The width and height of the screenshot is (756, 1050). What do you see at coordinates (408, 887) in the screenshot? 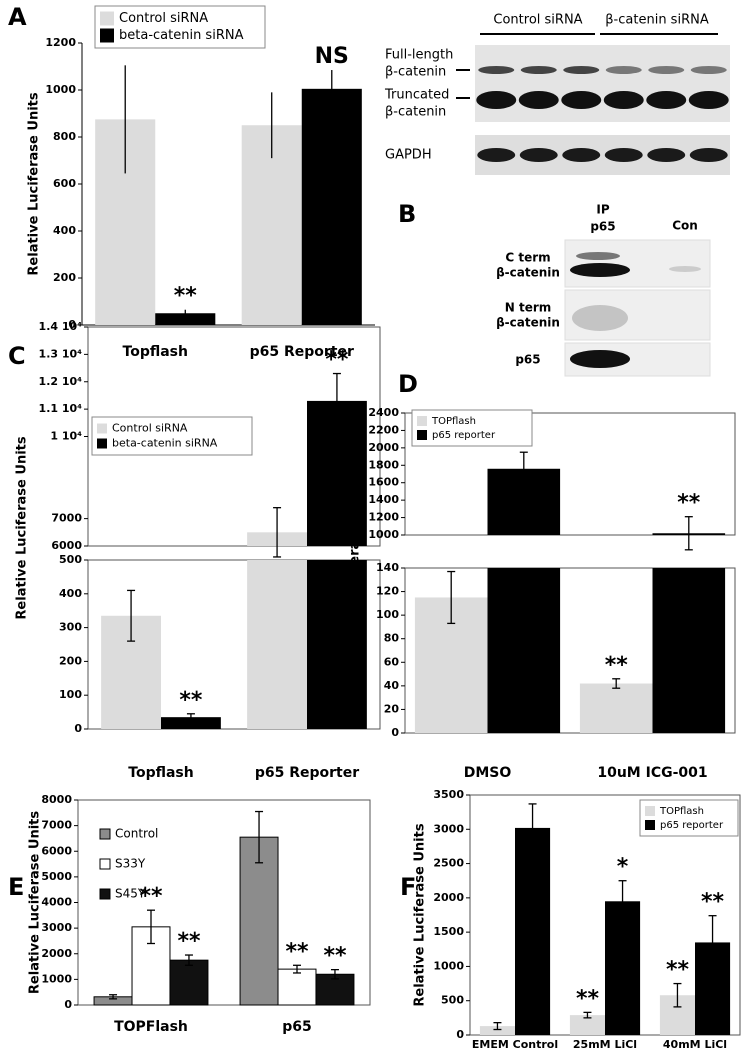
I see `panel-letter: F` at bounding box center [408, 887].